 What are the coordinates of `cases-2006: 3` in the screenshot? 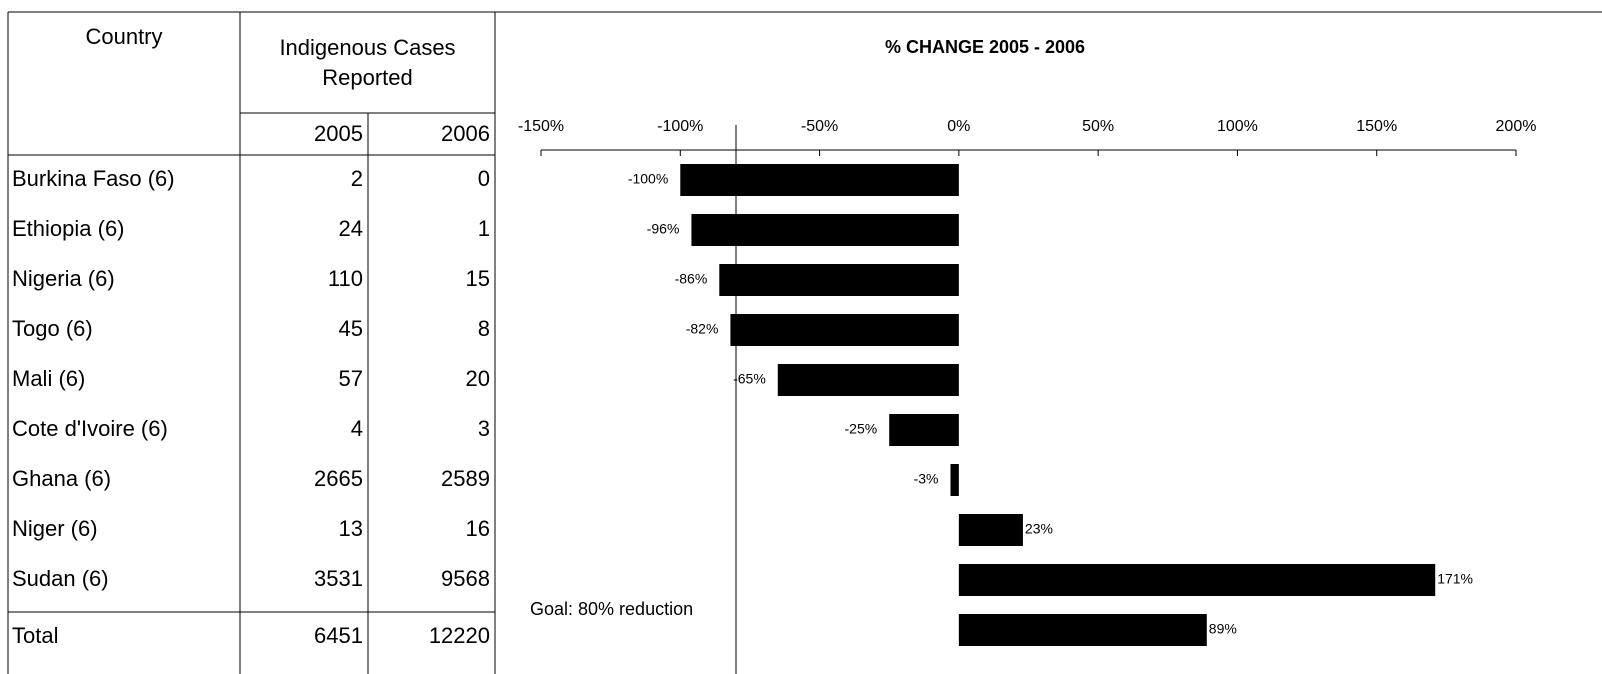 It's located at (484, 428).